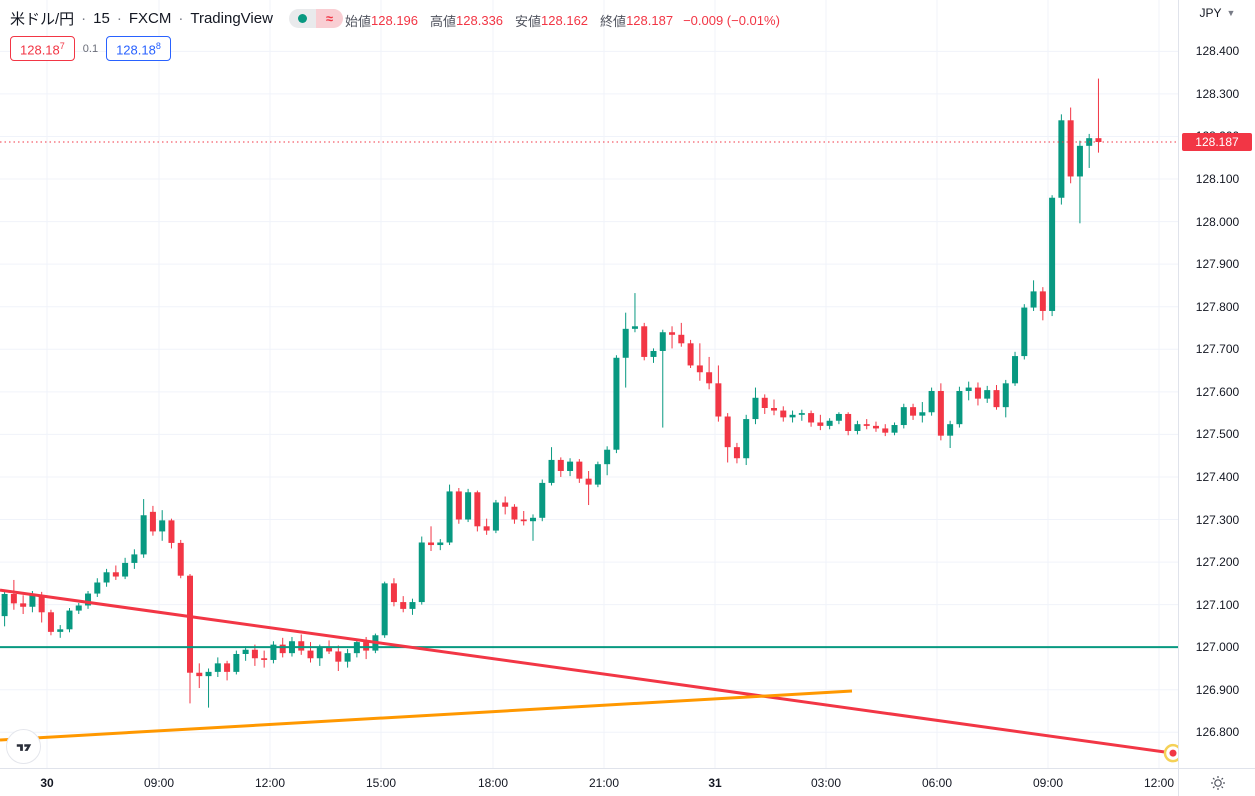 The height and width of the screenshot is (796, 1255). I want to click on axis-settings-button, so click(1216, 782).